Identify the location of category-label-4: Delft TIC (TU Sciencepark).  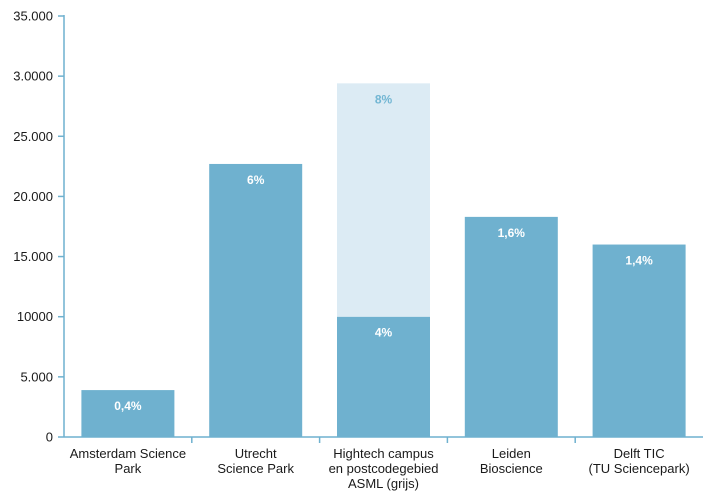
(639, 461).